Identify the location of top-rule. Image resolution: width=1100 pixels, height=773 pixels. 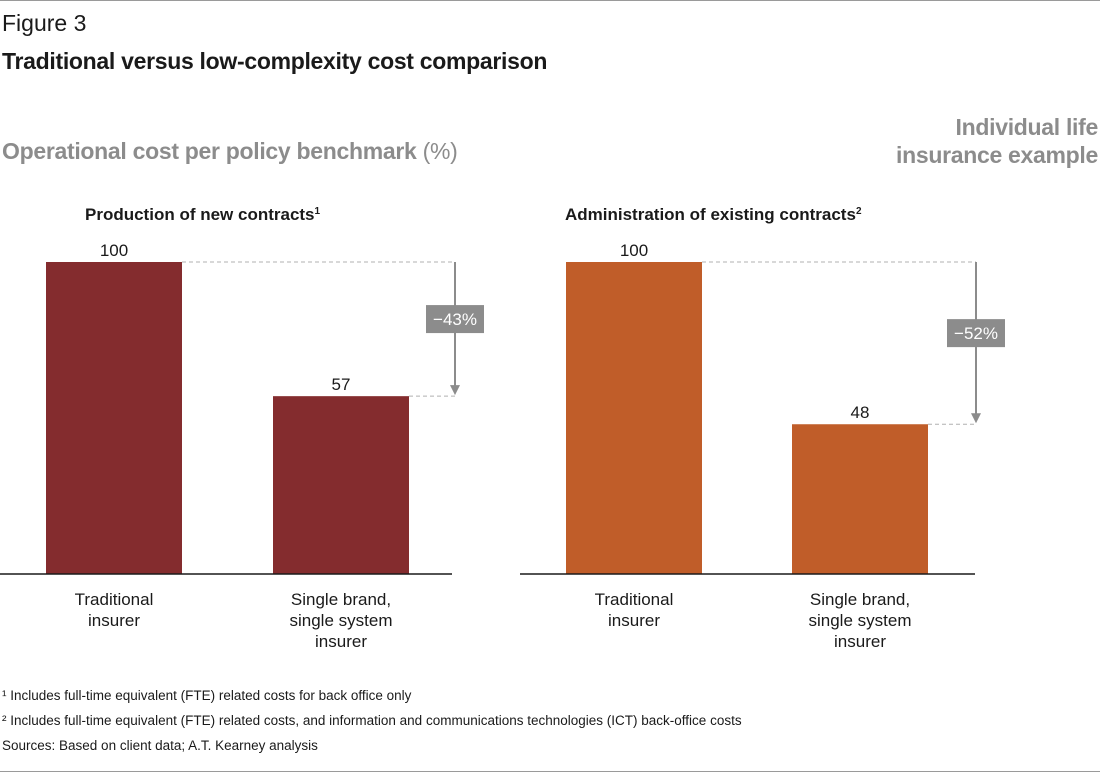
(550, 0).